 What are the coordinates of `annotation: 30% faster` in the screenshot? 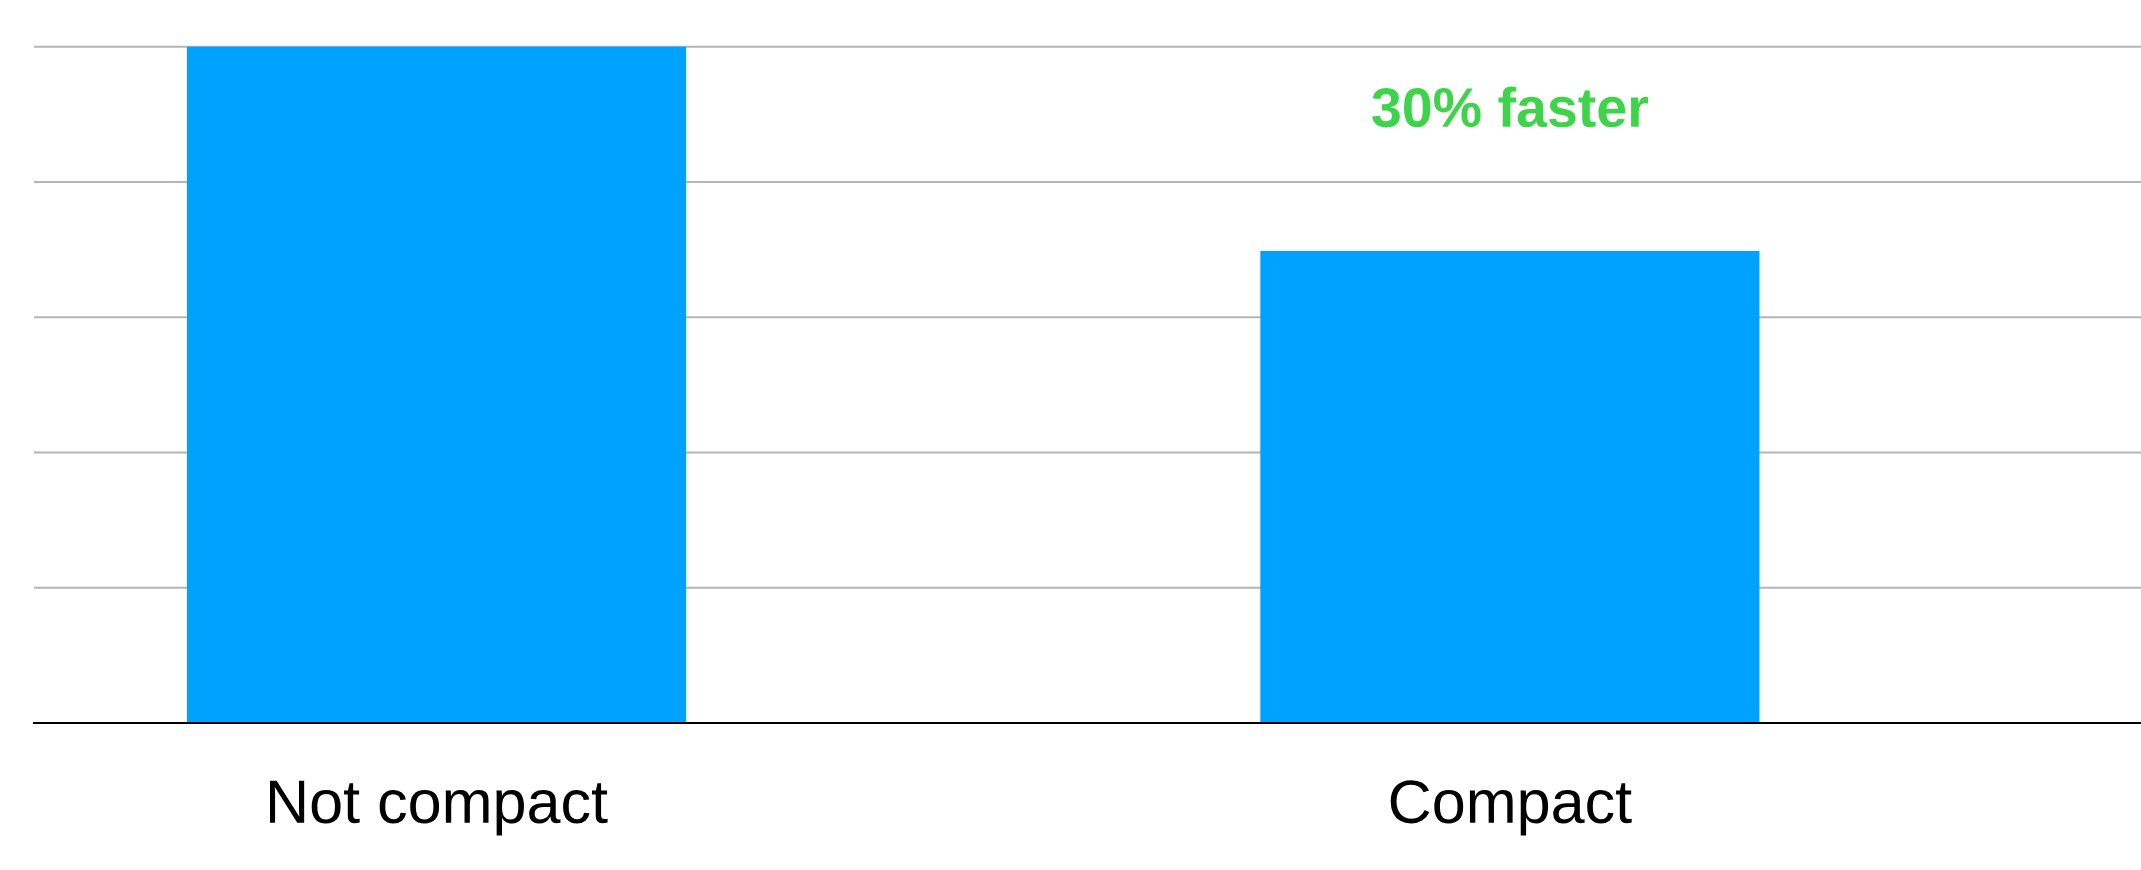 It's located at (1510, 107).